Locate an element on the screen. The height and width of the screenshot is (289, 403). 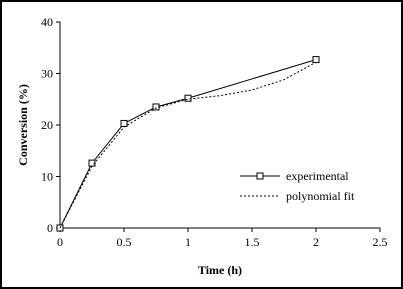
y-tick-label: 0 is located at coordinates (50, 228).